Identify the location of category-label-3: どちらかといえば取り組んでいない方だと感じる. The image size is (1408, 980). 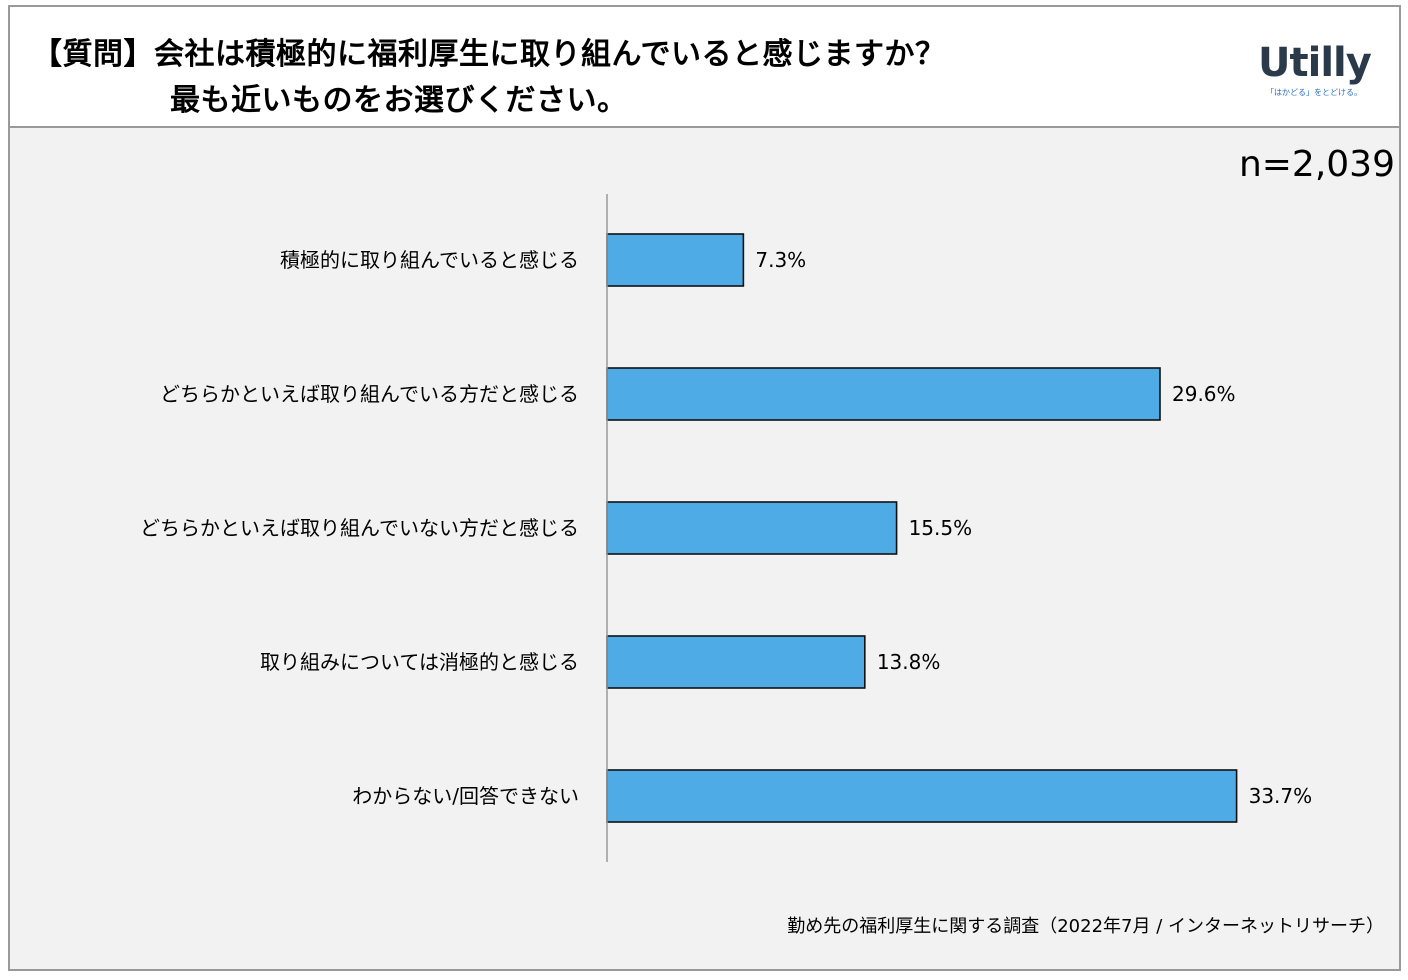
(359, 528).